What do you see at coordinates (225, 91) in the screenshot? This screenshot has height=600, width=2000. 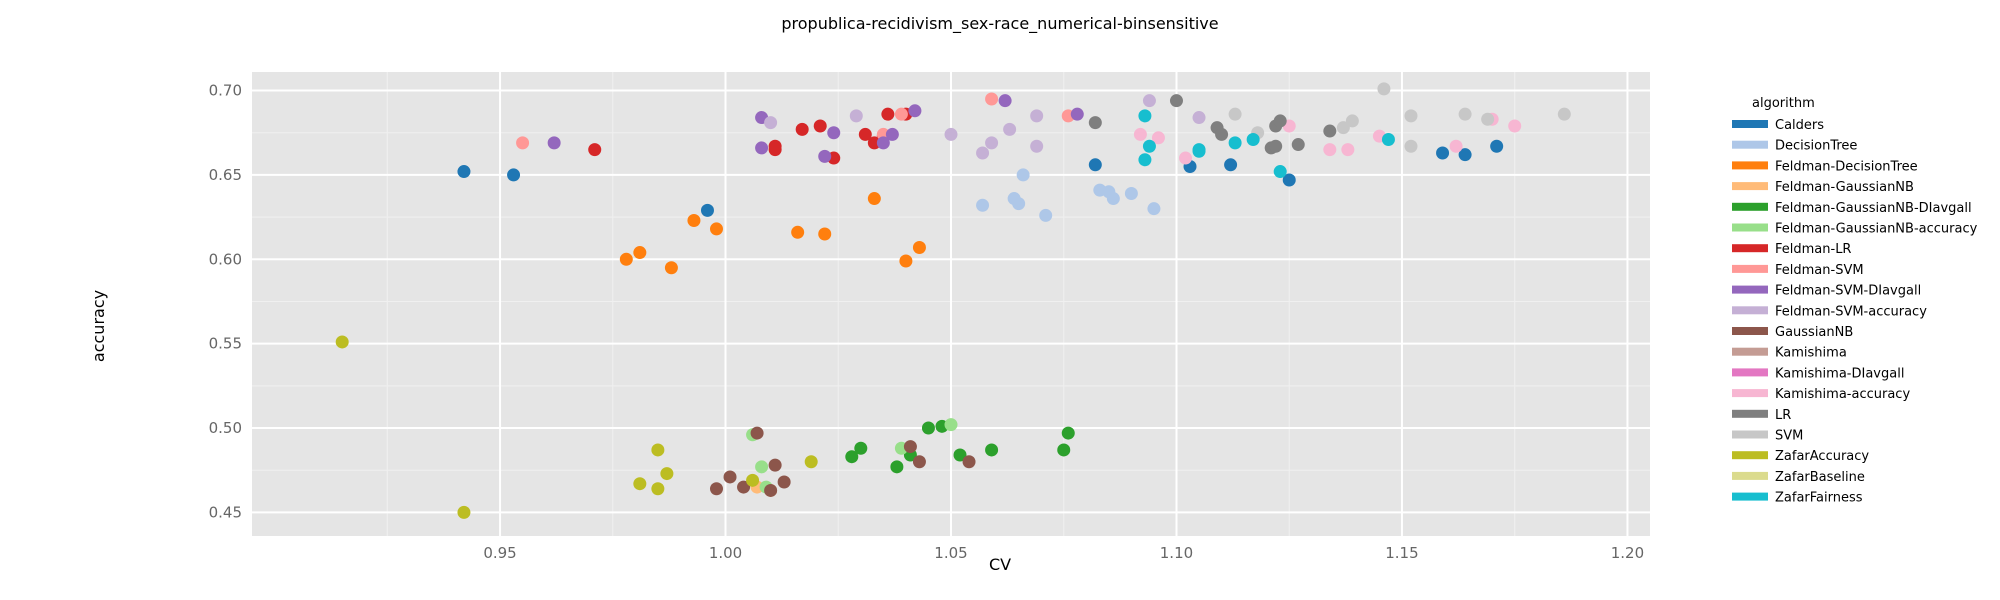 I see `y-tick-label: 0.70` at bounding box center [225, 91].